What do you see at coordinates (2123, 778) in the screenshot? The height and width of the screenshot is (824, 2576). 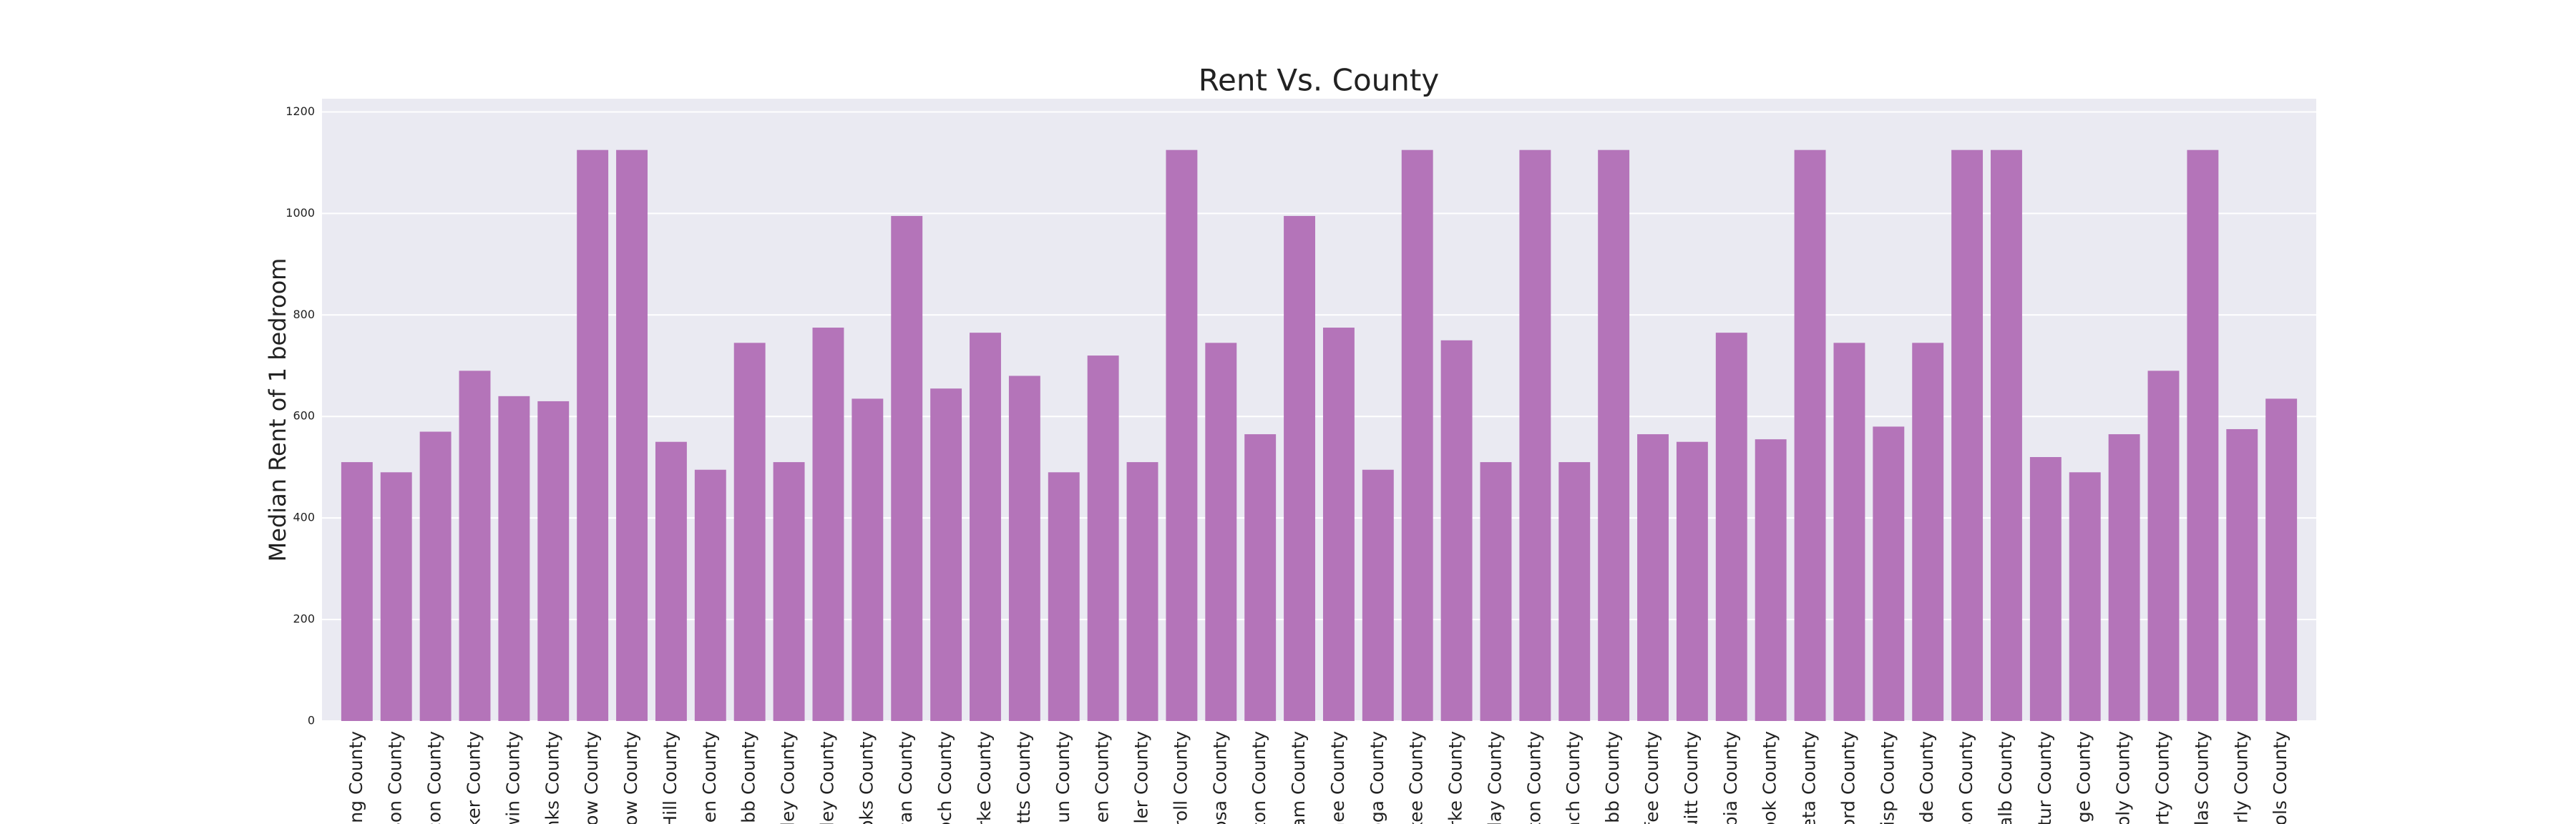 I see `x-tick-label: Dooly County` at bounding box center [2123, 778].